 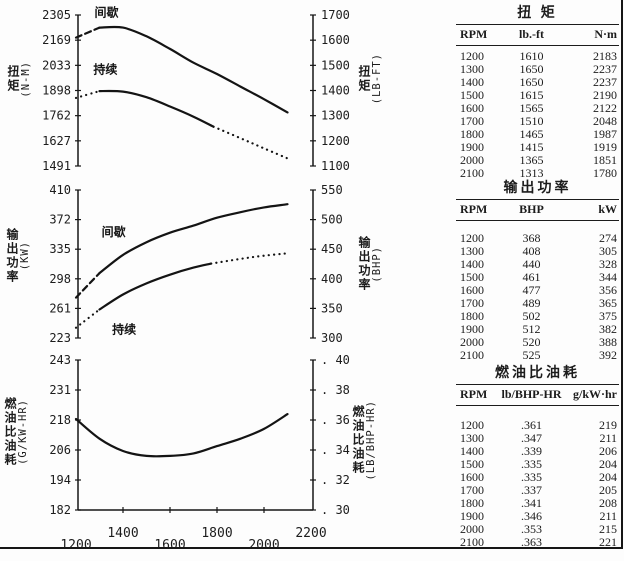 I want to click on table-cell: 305, so click(x=608, y=251).